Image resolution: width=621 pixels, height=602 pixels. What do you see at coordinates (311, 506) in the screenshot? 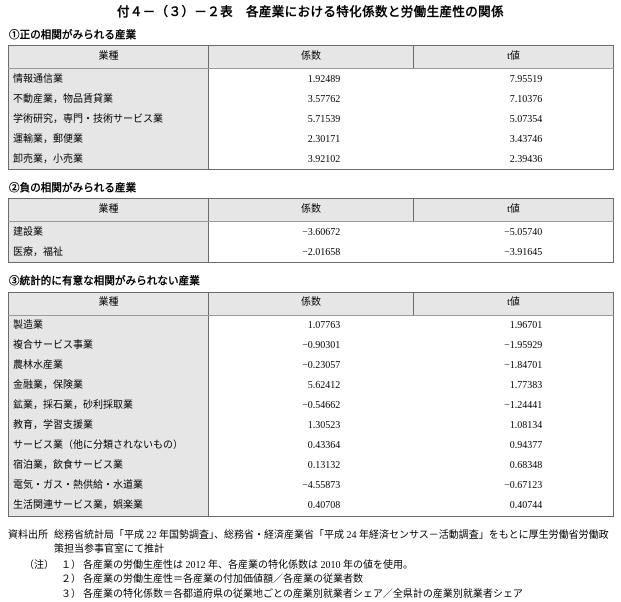
I see `table-row: 生活関連サービス業，娯楽業 0.40708 0.40744` at bounding box center [311, 506].